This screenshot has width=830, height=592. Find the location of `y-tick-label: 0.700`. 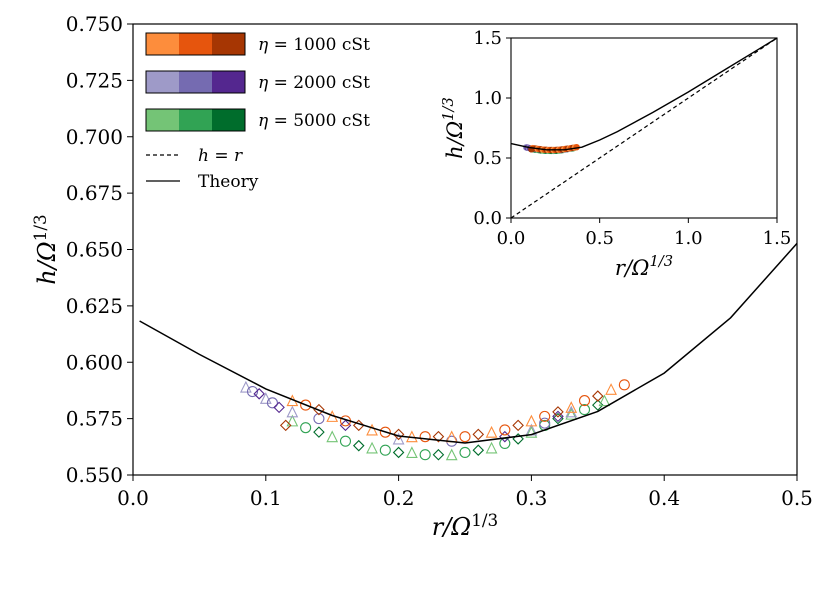

y-tick-label: 0.700 is located at coordinates (94, 137).